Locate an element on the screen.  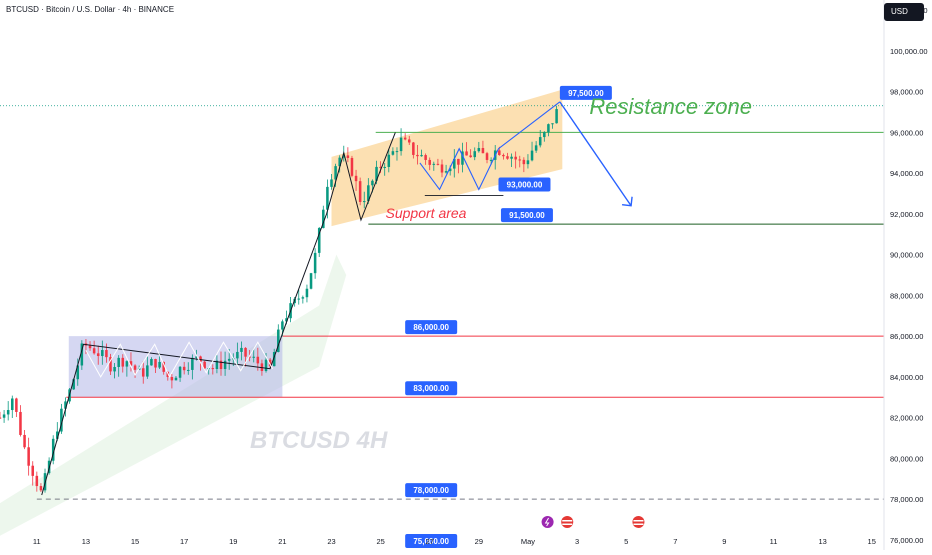
pattern-lines is located at coordinates (490, 146).